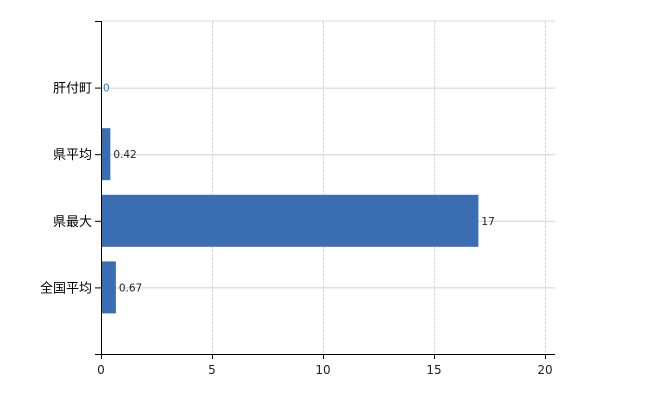 Image resolution: width=650 pixels, height=404 pixels. What do you see at coordinates (106, 89) in the screenshot?
I see `data-label: 0` at bounding box center [106, 89].